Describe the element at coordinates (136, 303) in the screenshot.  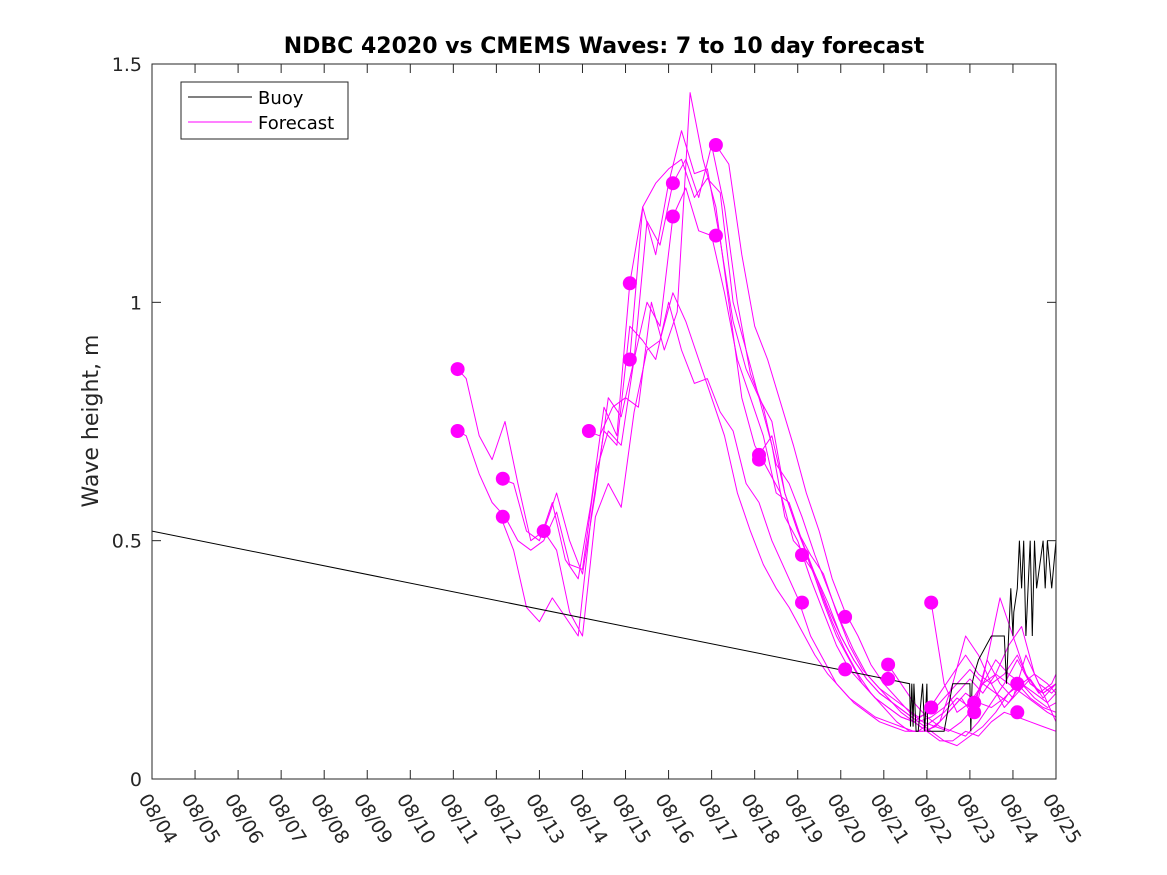
I see `y-tick-label: 1` at that location.